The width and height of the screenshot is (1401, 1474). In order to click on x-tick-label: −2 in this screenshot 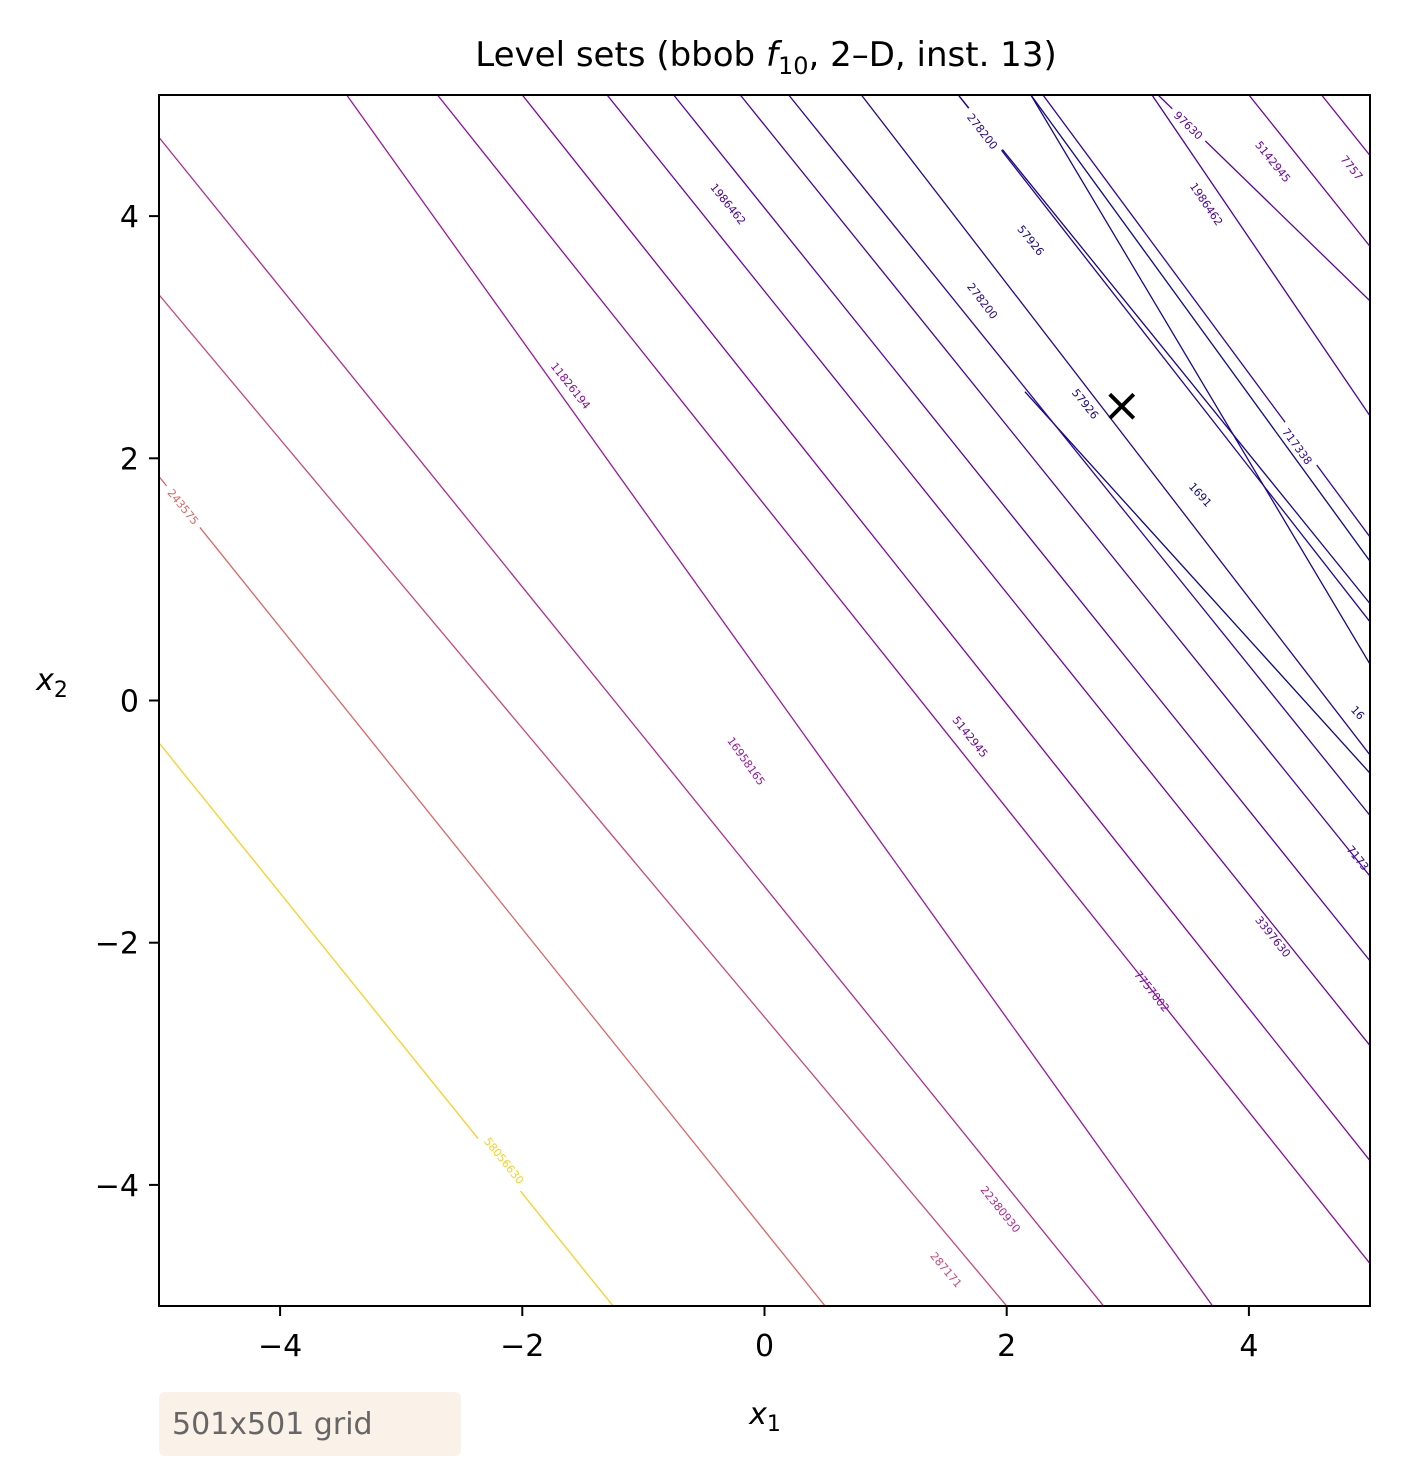, I will do `click(522, 1346)`.